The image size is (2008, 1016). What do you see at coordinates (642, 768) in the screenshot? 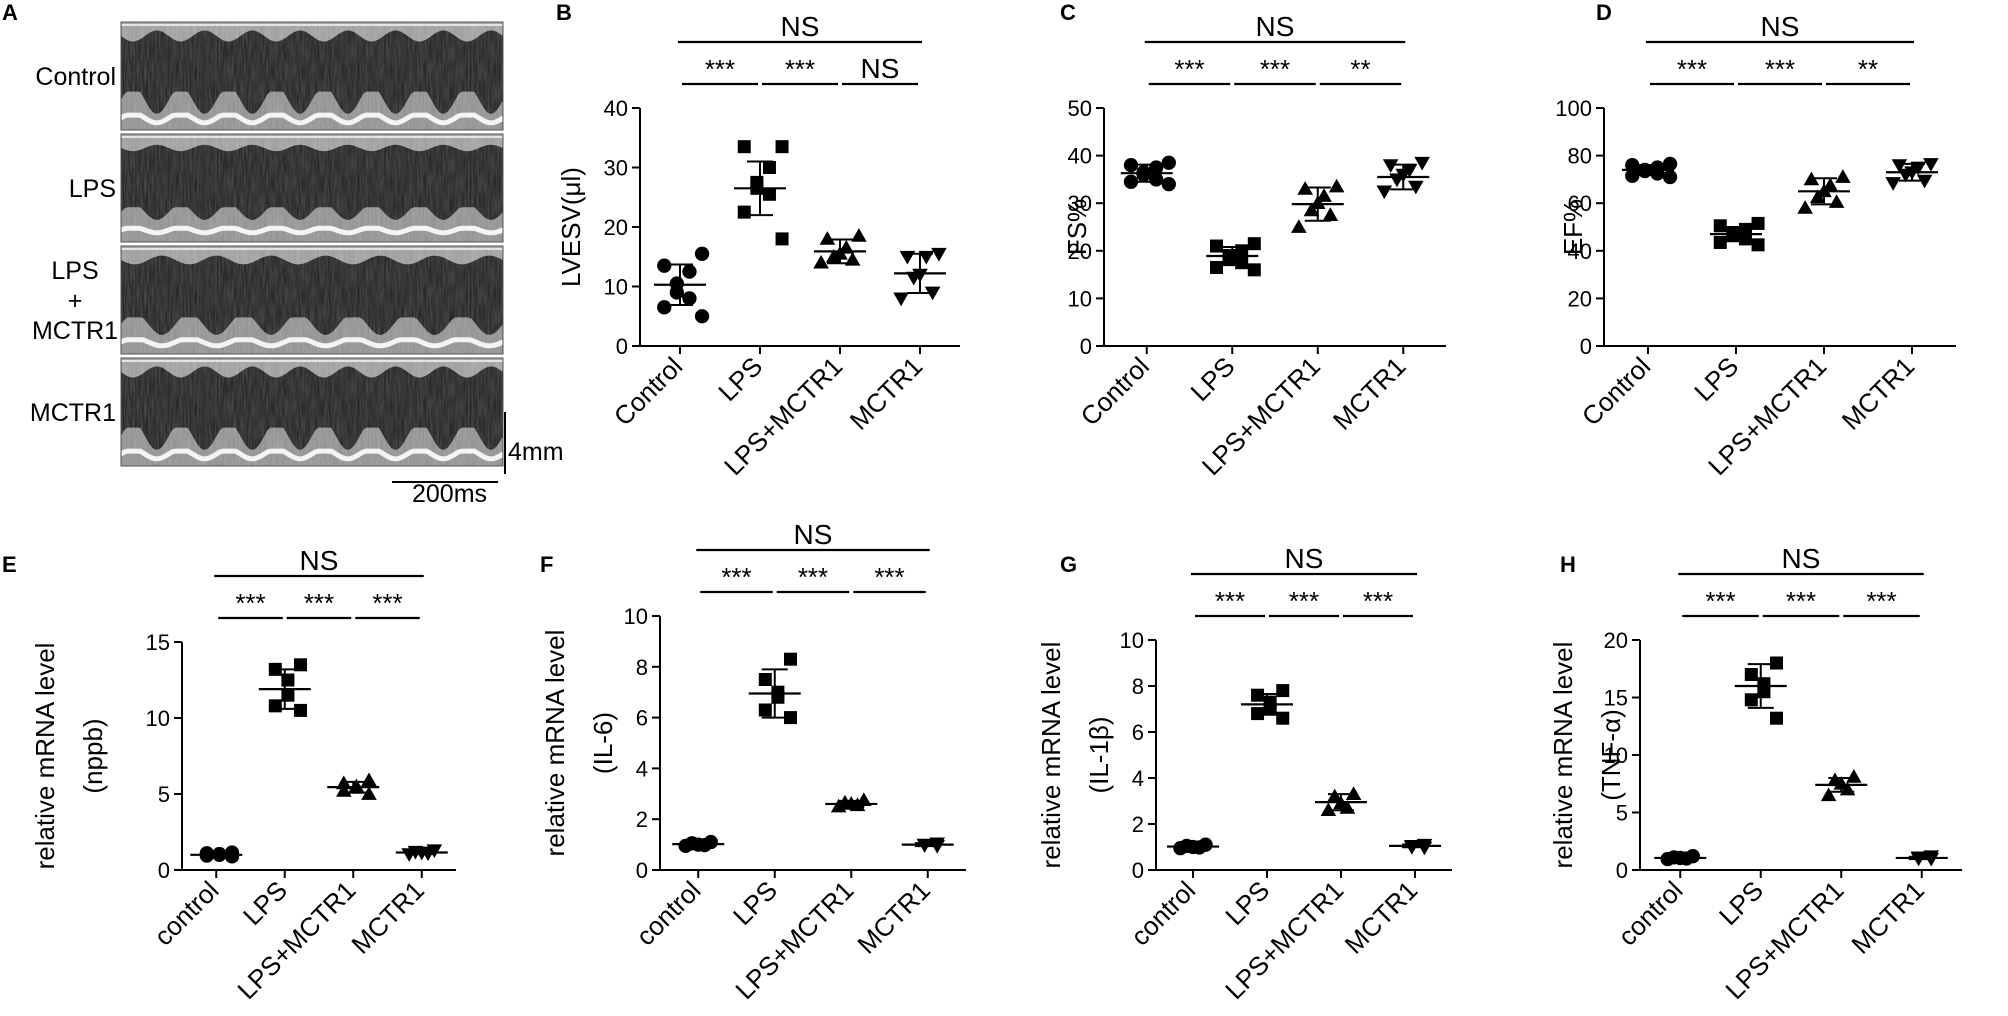
I see `y-tick-label: 4` at bounding box center [642, 768].